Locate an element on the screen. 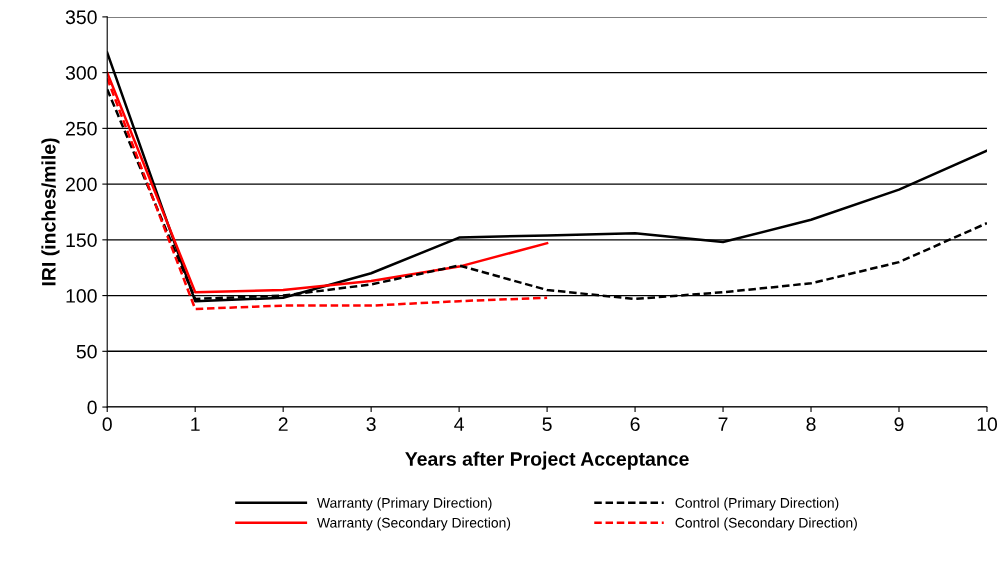  y-tick-label: 0 is located at coordinates (92, 407).